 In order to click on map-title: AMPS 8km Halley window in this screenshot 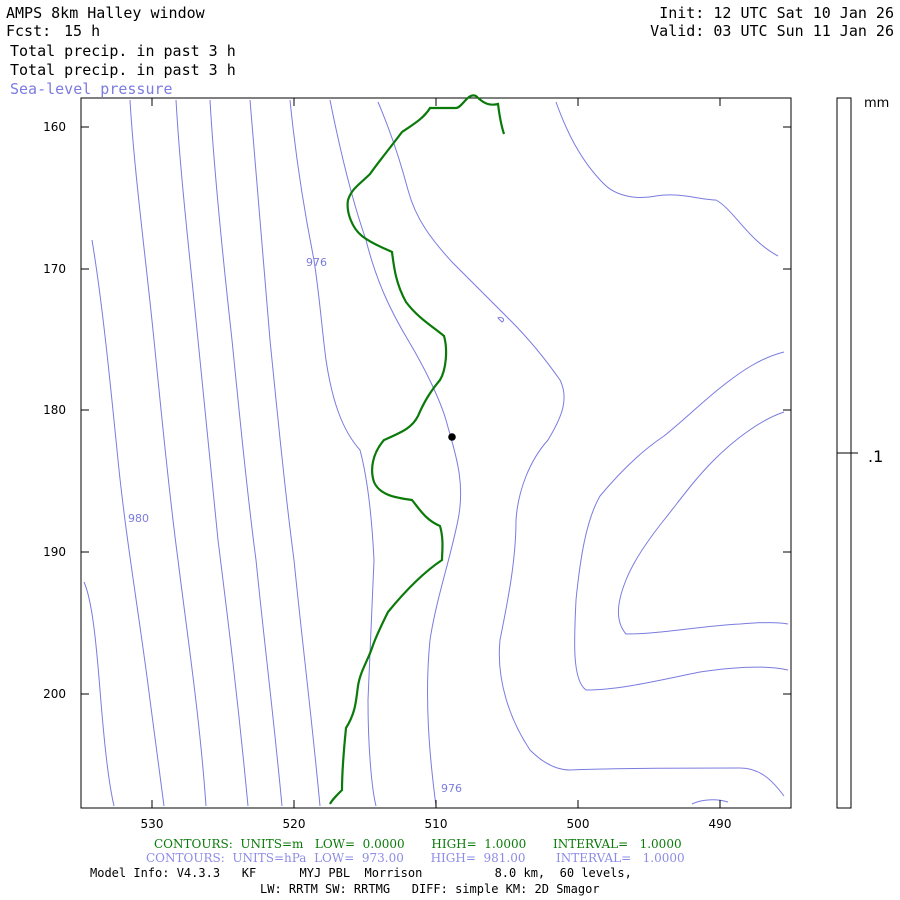, I will do `click(105, 13)`.